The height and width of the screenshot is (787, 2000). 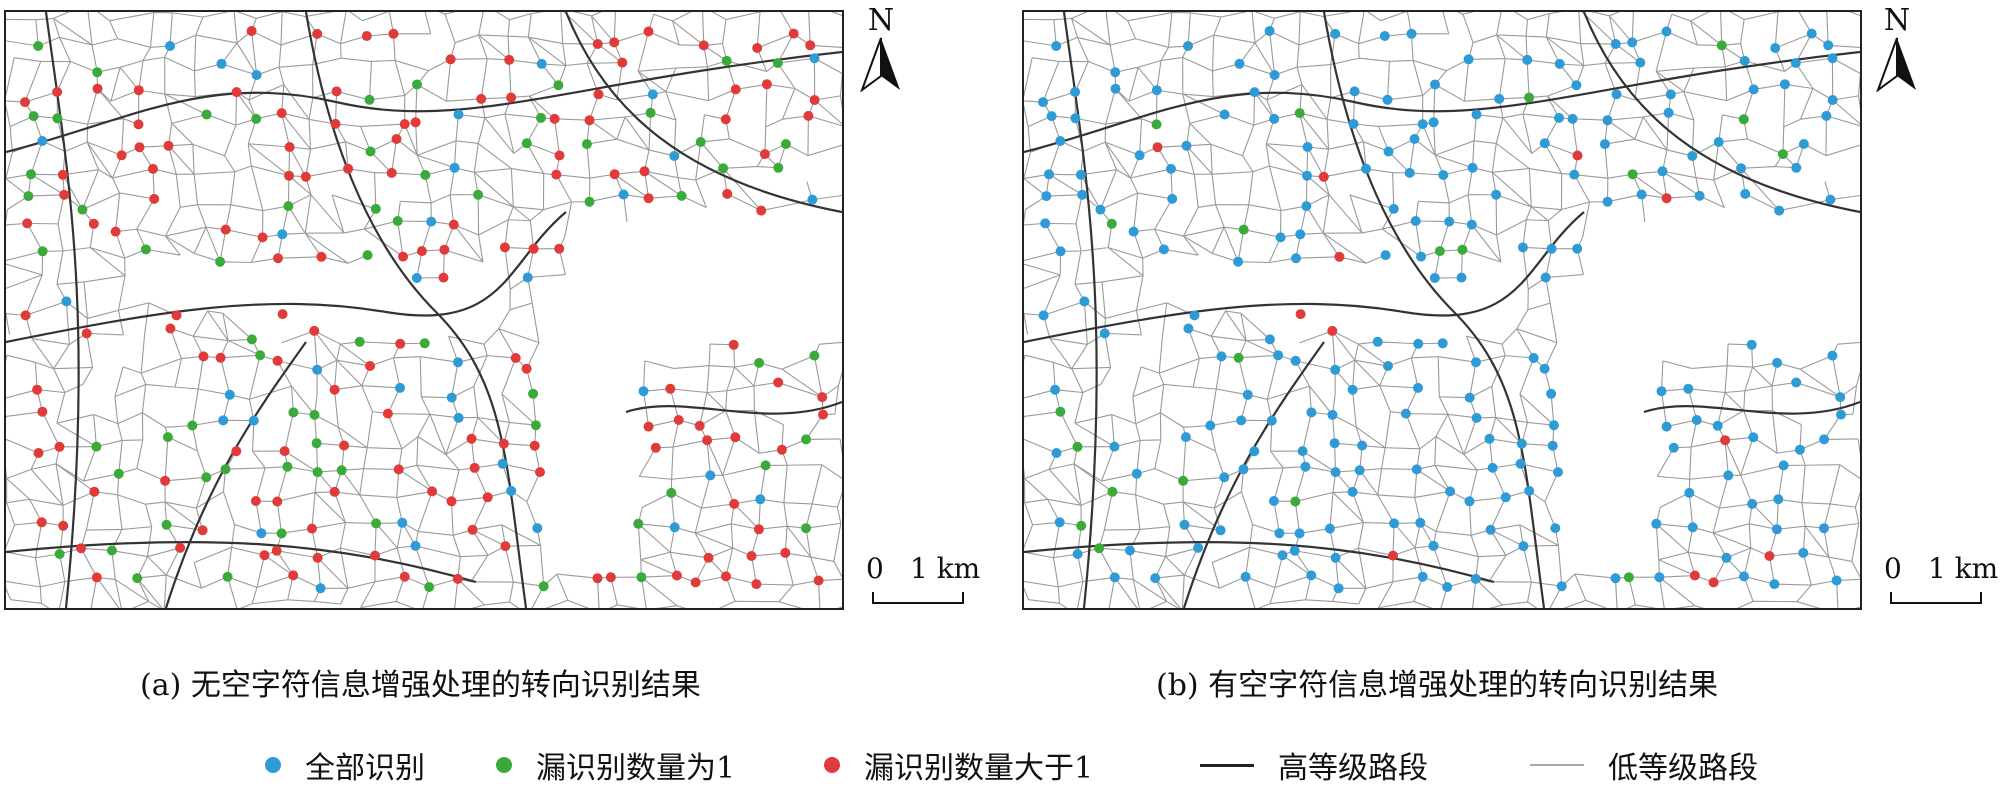 I want to click on dark-line-icon, so click(x=1227, y=765).